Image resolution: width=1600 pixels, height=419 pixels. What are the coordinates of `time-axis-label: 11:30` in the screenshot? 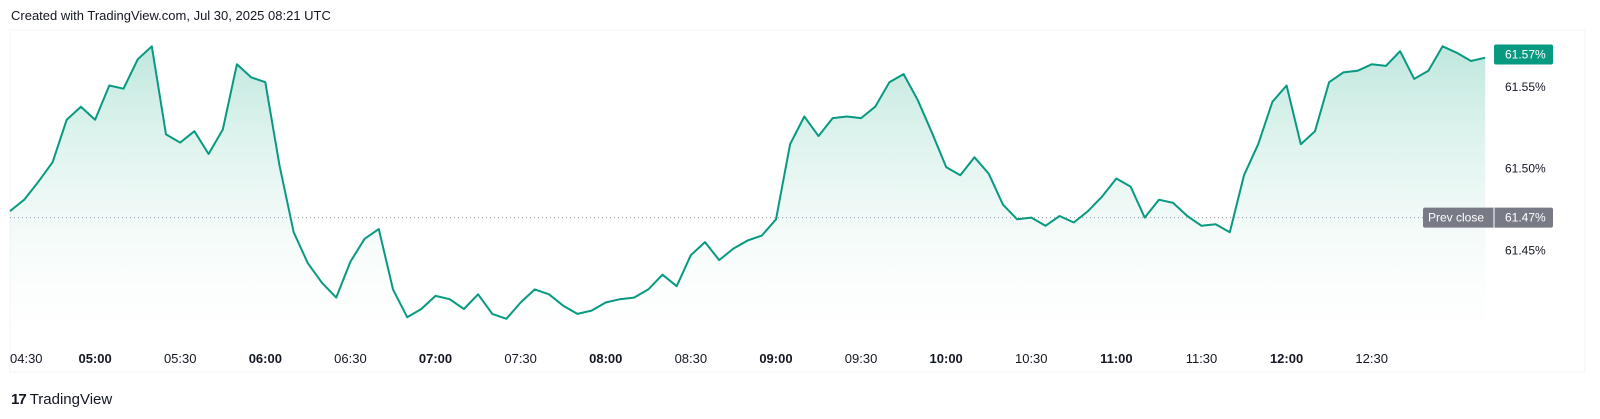 It's located at (1202, 358).